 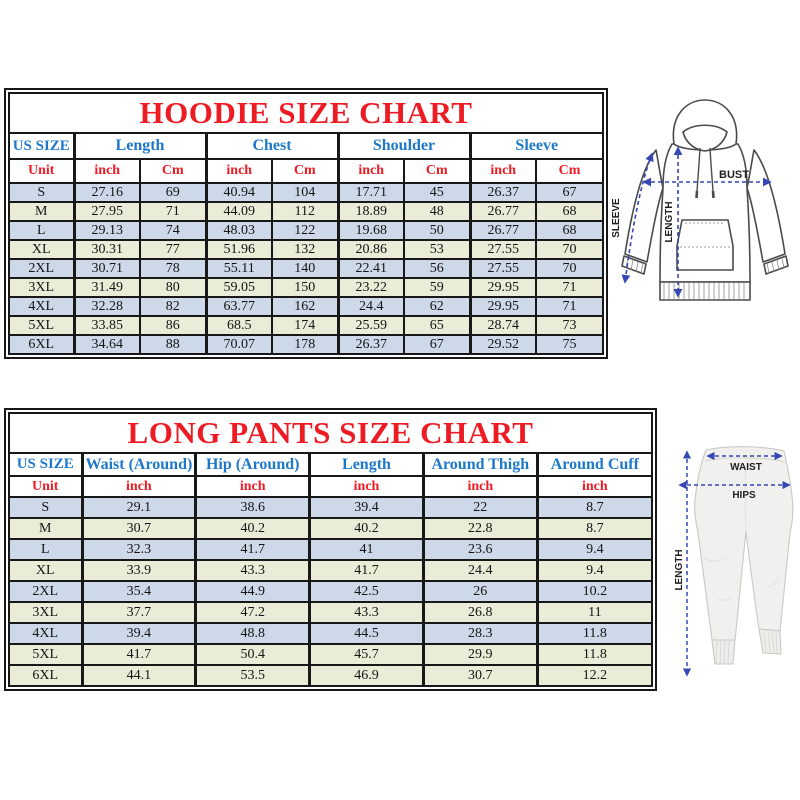 What do you see at coordinates (746, 647) in the screenshot?
I see `pants-cuff-ribbing` at bounding box center [746, 647].